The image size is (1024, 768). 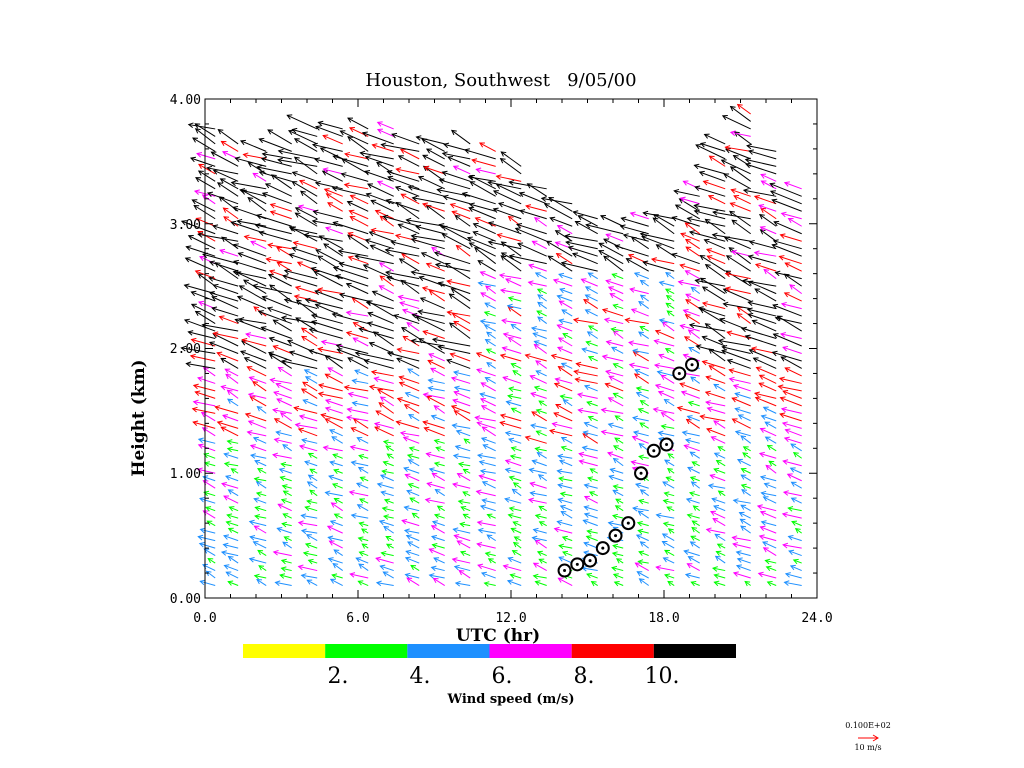 I want to click on colorbar-swatch, so click(x=694, y=651).